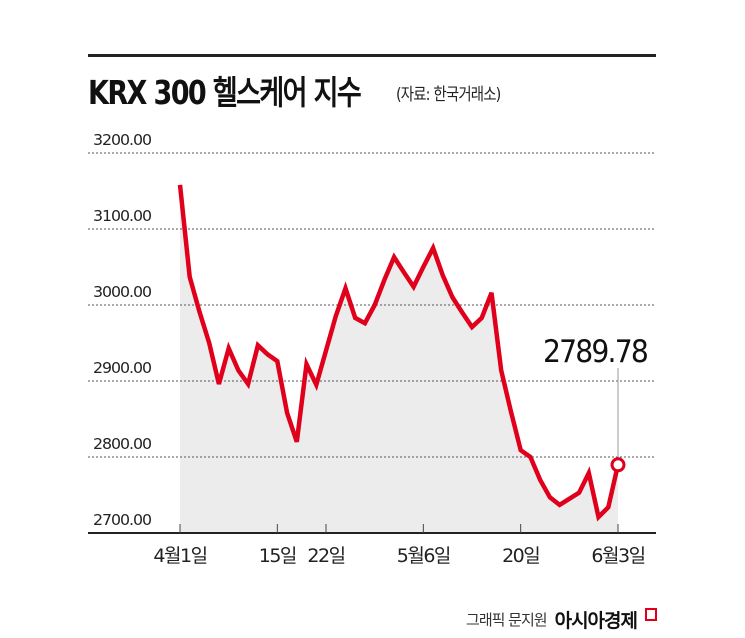  What do you see at coordinates (507, 620) in the screenshot?
I see `graphic-credit: 그래픽 문지원` at bounding box center [507, 620].